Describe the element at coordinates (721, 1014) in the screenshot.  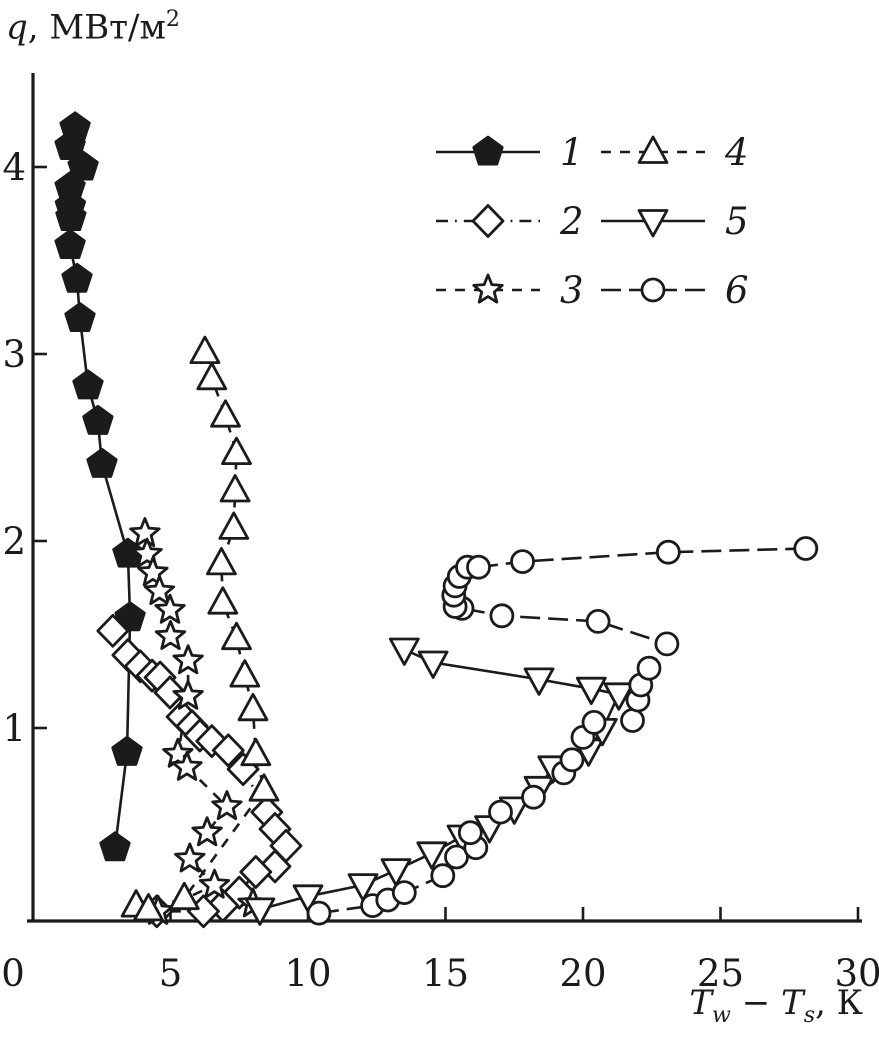
I see `x-axis-subscript-1: w` at that location.